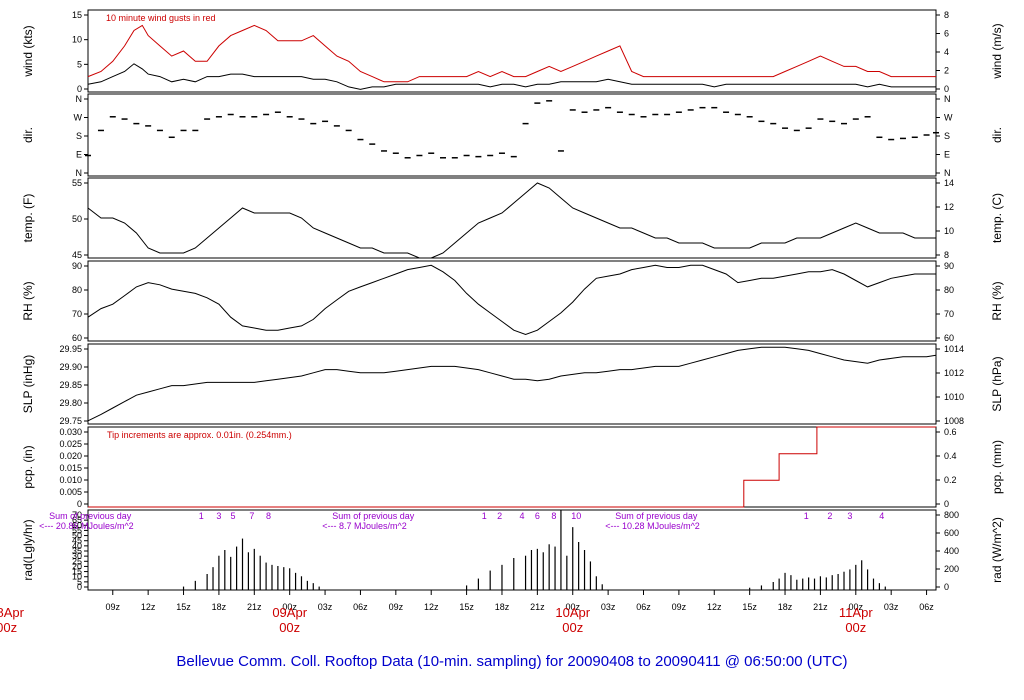 The width and height of the screenshot is (1024, 700). What do you see at coordinates (951, 551) in the screenshot?
I see `rad-right-tick-label: 400` at bounding box center [951, 551].